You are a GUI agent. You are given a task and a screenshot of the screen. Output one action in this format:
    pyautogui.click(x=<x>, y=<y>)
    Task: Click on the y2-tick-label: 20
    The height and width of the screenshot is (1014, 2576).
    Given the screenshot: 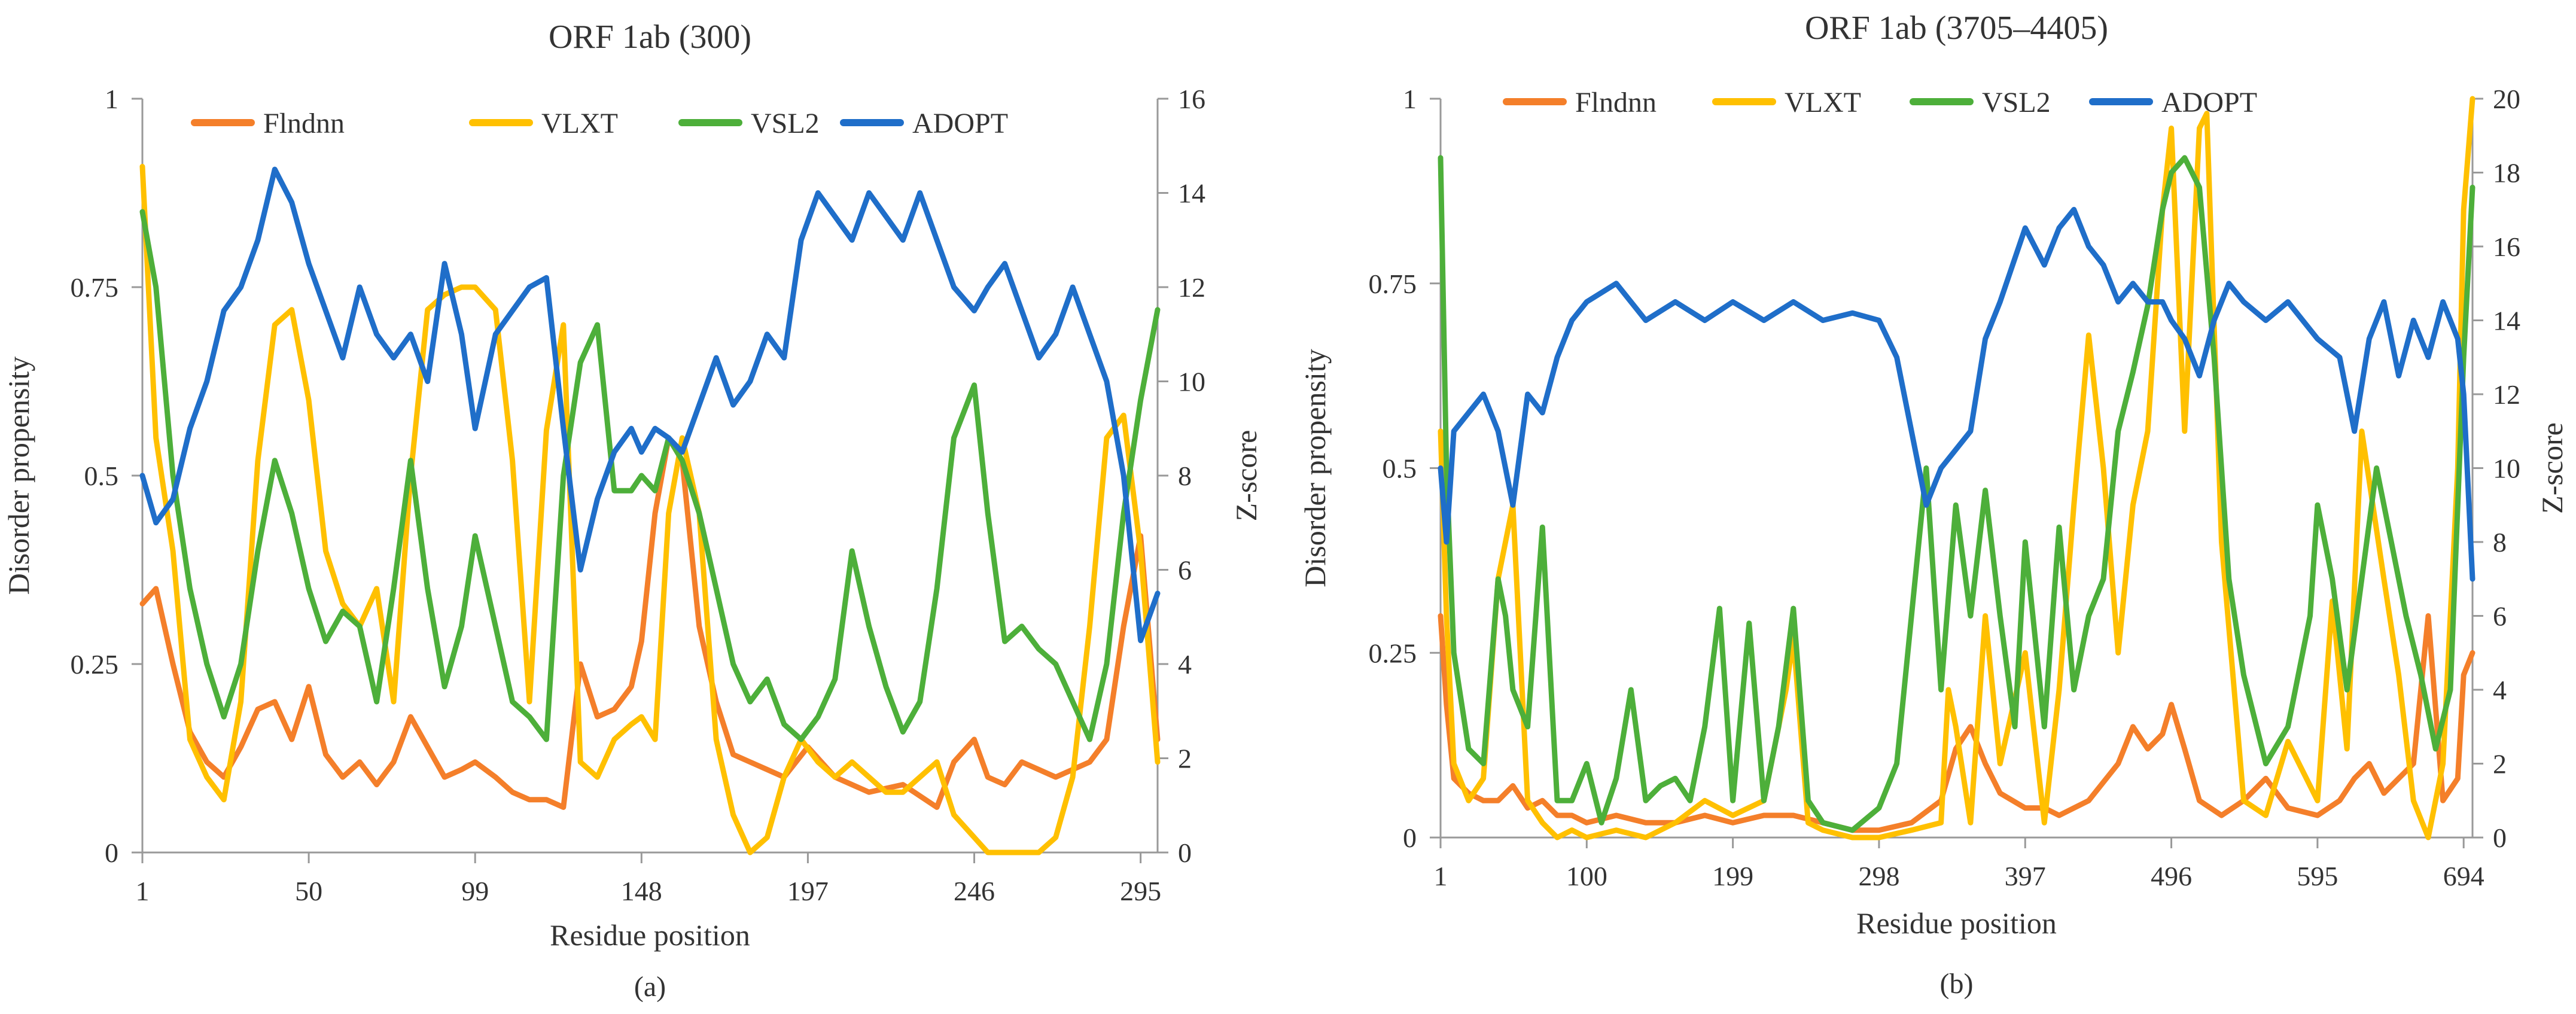 What is the action you would take?
    pyautogui.click(x=2506, y=99)
    